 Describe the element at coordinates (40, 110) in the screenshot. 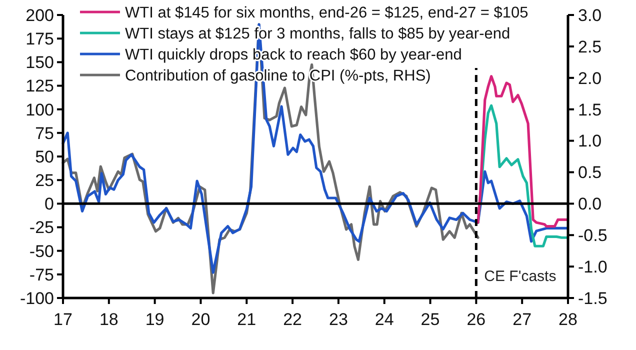

I see `y-tick-label: 100` at that location.